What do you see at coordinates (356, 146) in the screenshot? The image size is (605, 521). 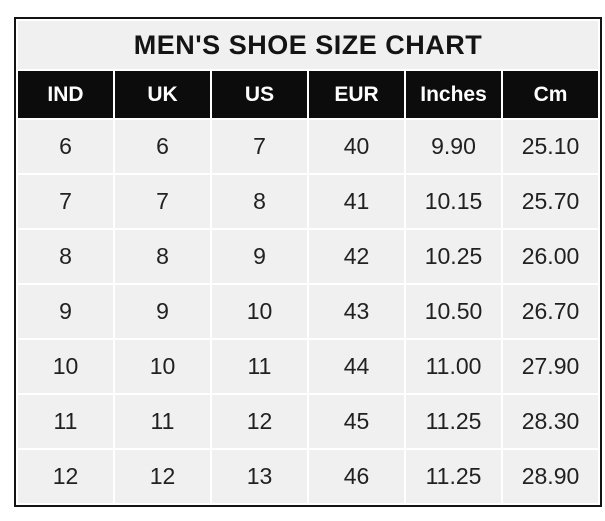 I see `table-cell: 40` at bounding box center [356, 146].